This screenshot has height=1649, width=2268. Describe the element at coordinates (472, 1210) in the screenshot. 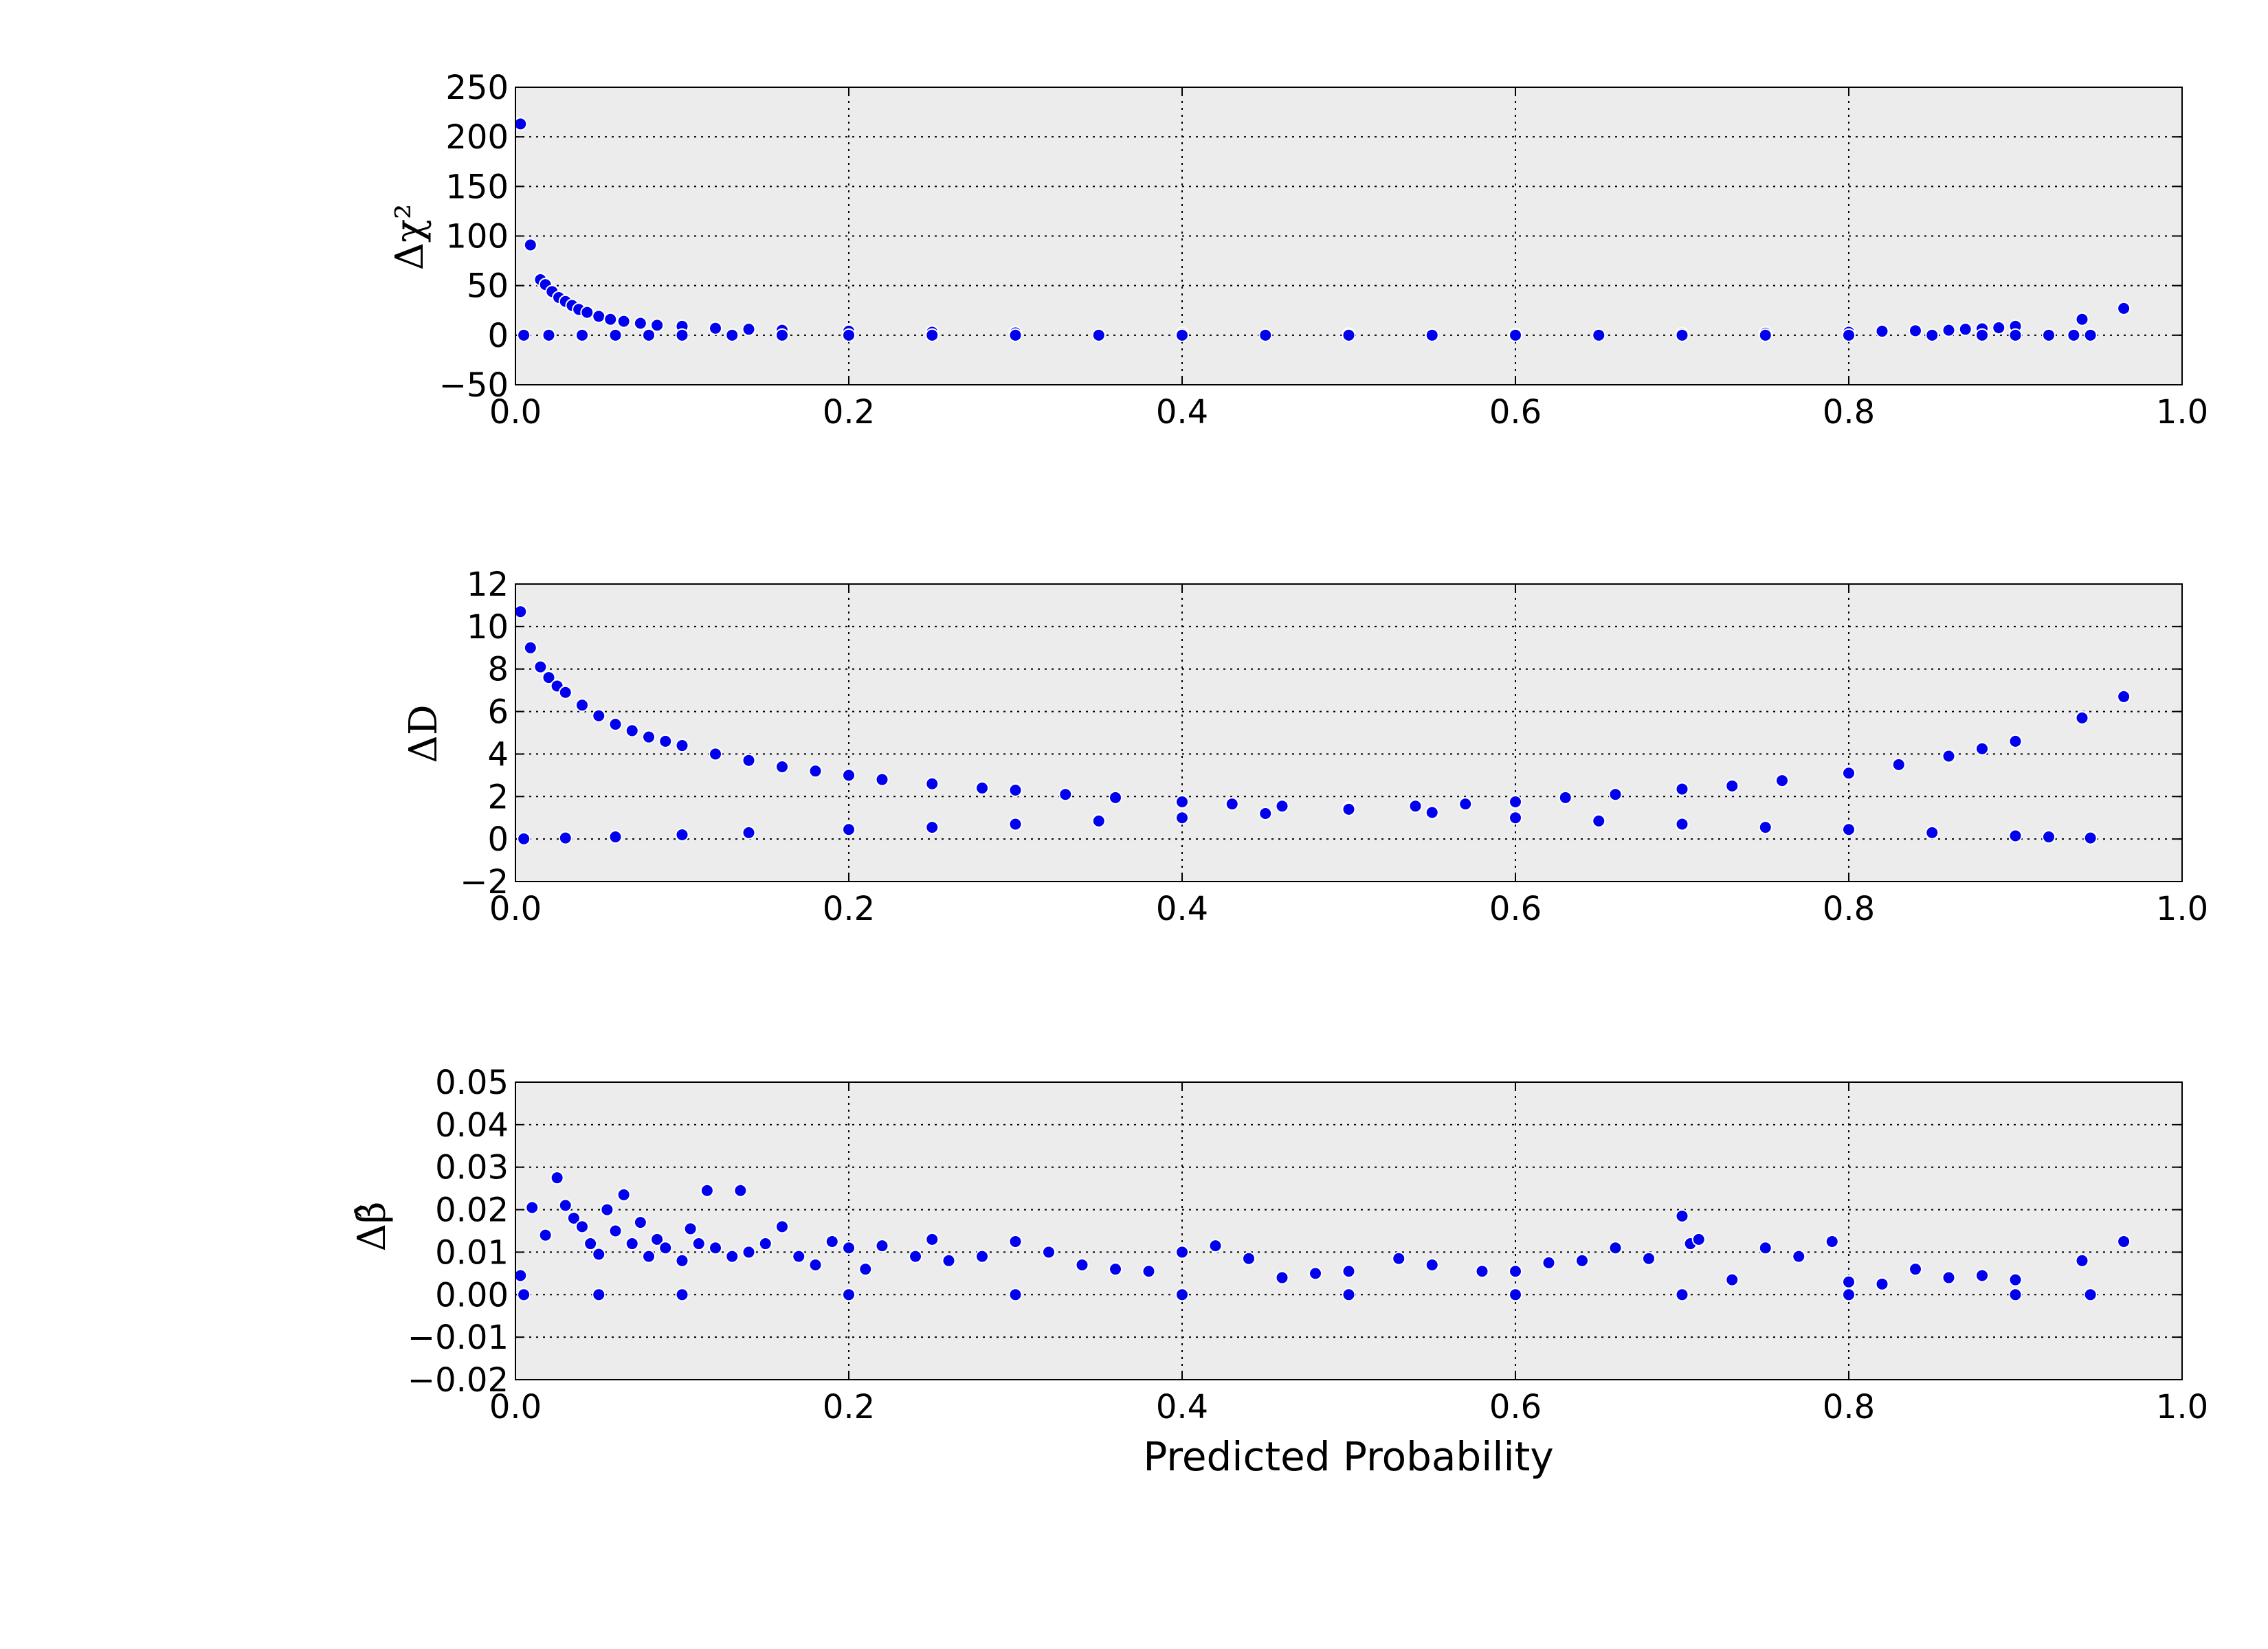

I see `y-tick-label: 0.02` at that location.